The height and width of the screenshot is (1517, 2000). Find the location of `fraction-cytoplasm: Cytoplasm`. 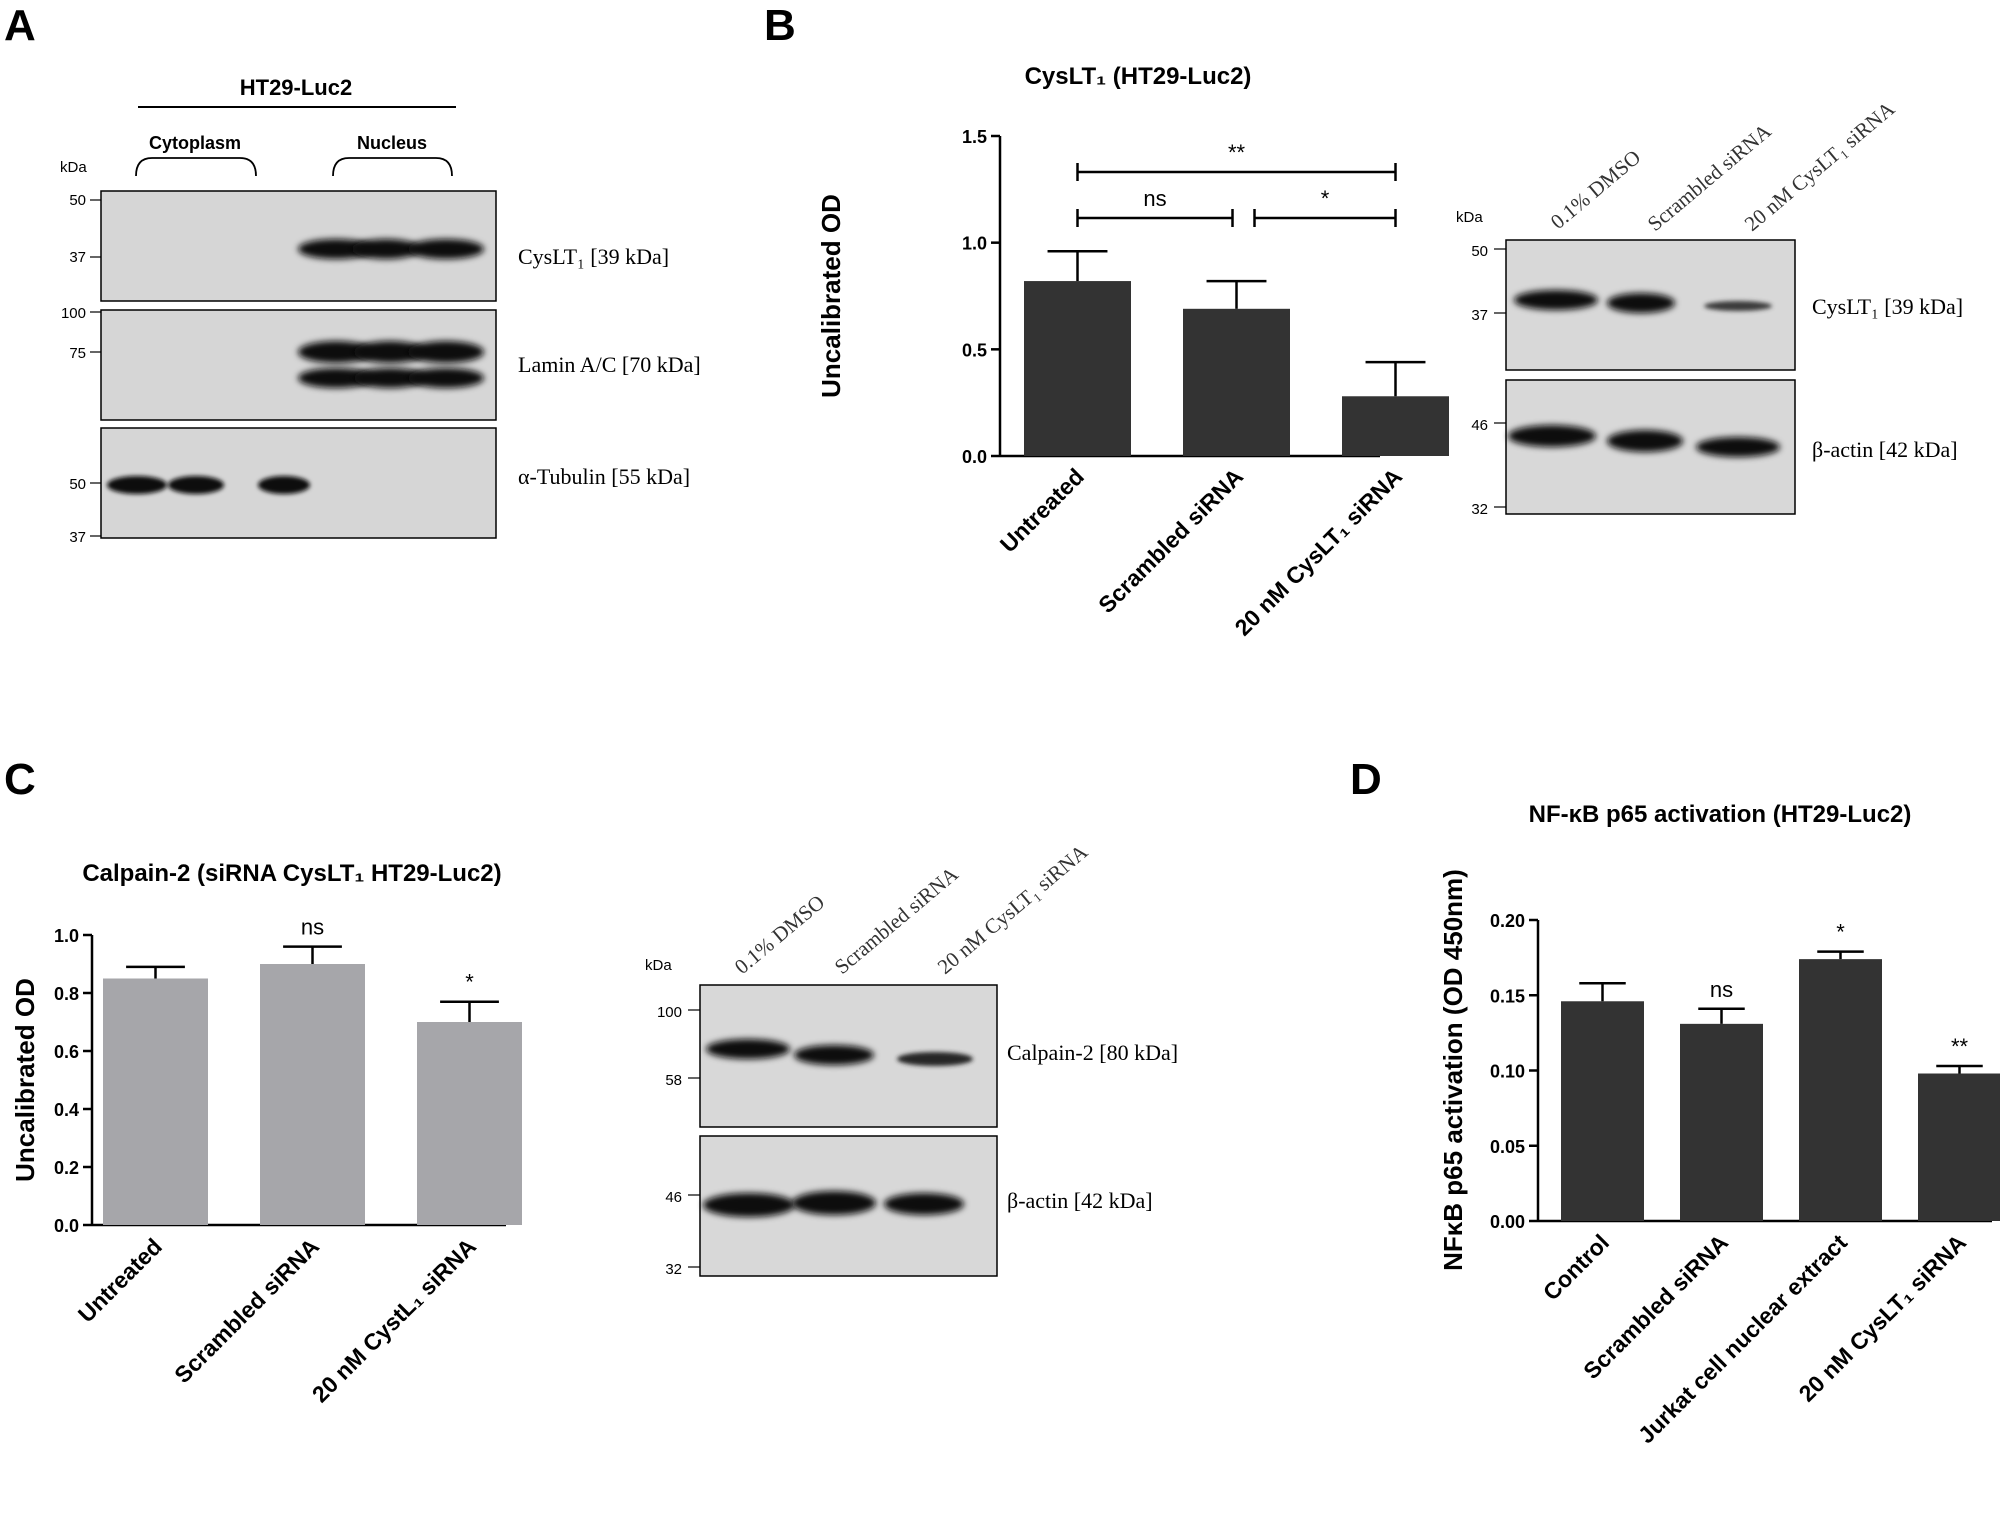

fraction-cytoplasm: Cytoplasm is located at coordinates (195, 143).